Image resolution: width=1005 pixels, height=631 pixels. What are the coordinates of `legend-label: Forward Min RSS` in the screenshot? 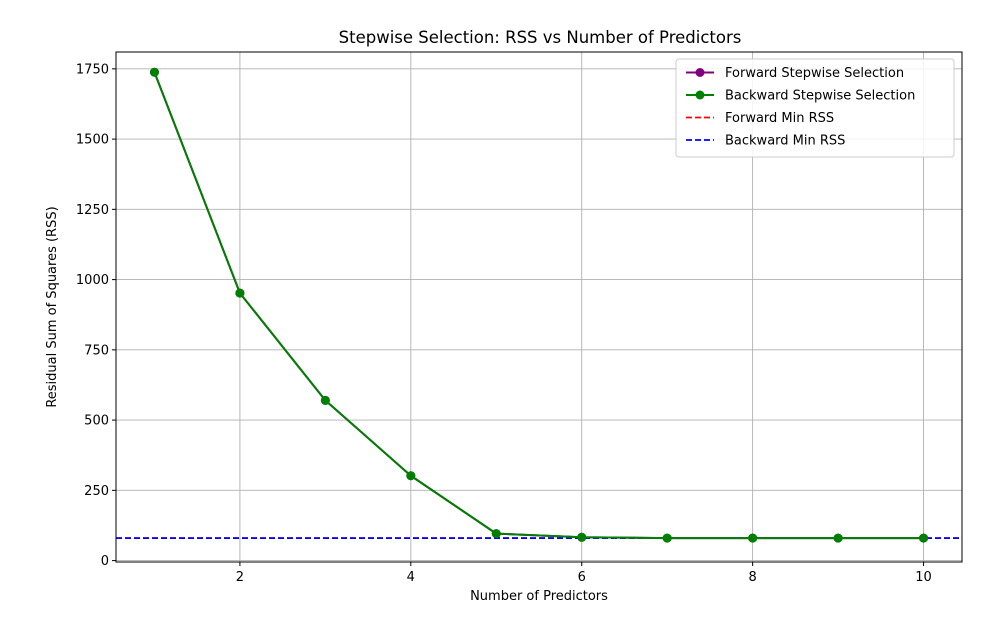 It's located at (779, 118).